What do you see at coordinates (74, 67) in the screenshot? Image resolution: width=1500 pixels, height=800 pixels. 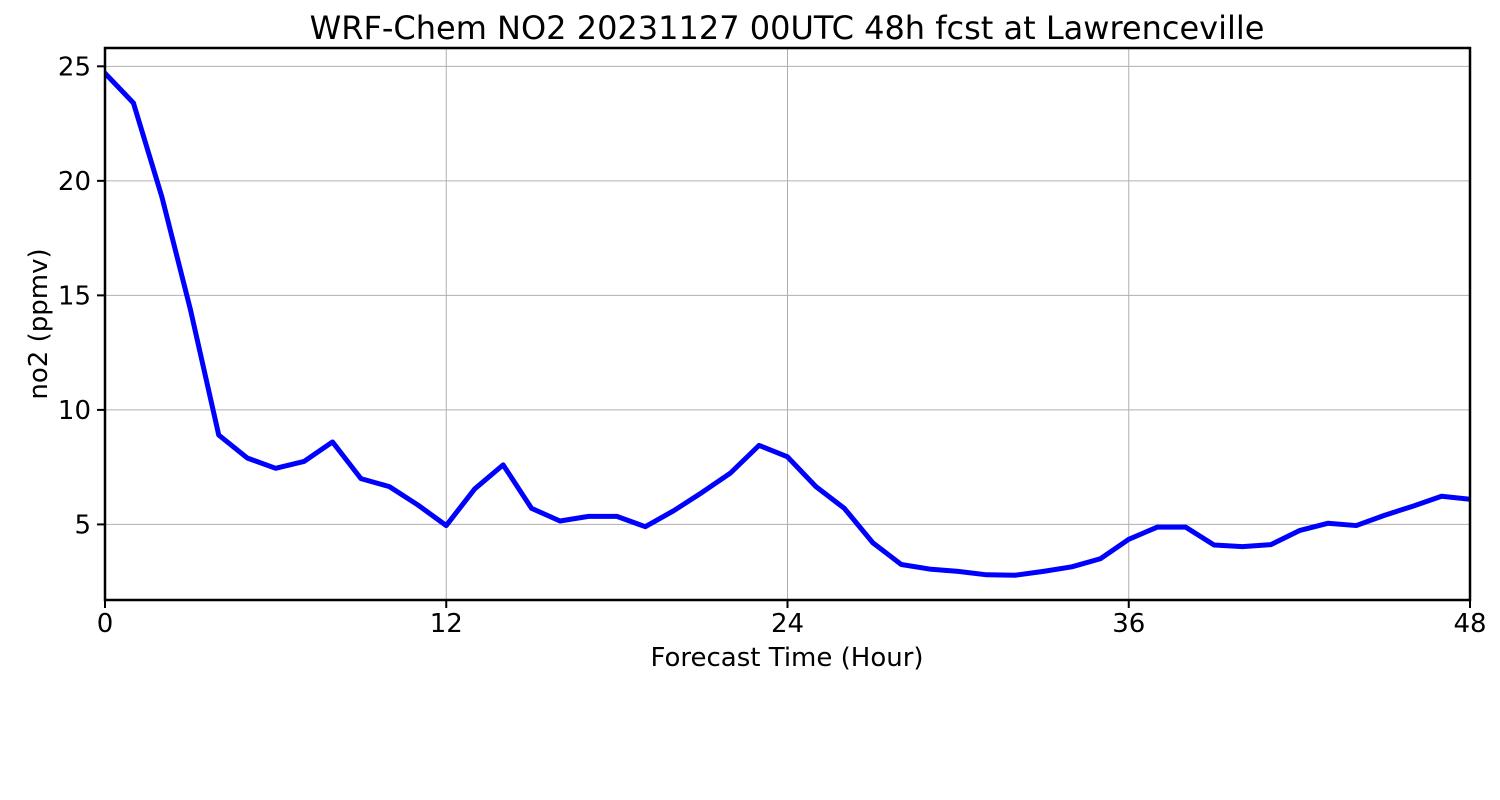 I see `y-tick-label: 25` at bounding box center [74, 67].